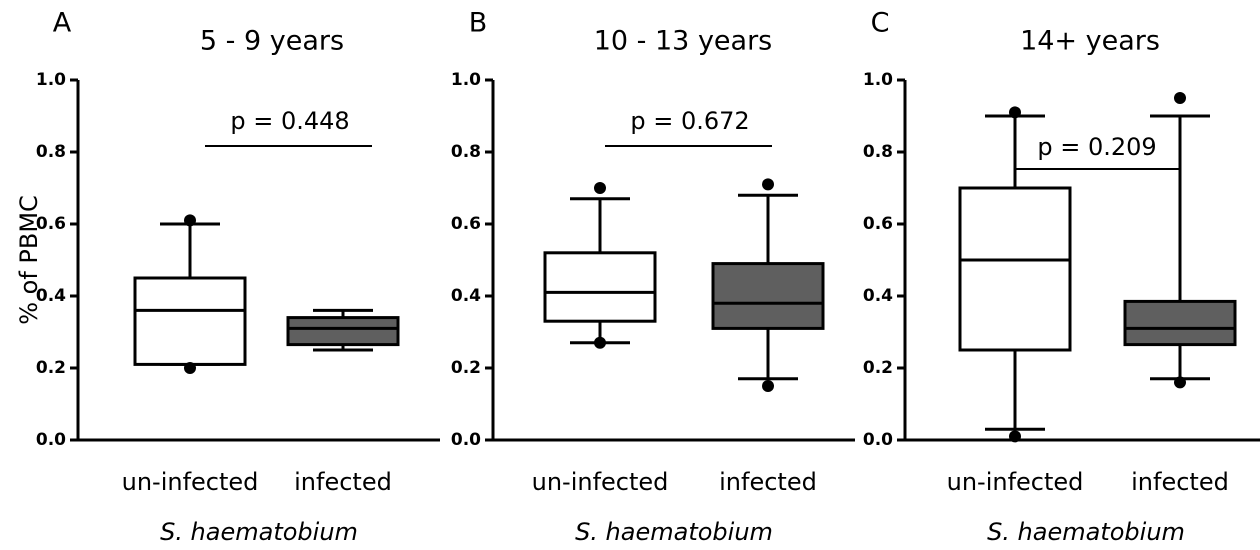 Image resolution: width=1260 pixels, height=550 pixels. Describe the element at coordinates (29, 260) in the screenshot. I see `y-axis-label: % of PBMC` at that location.